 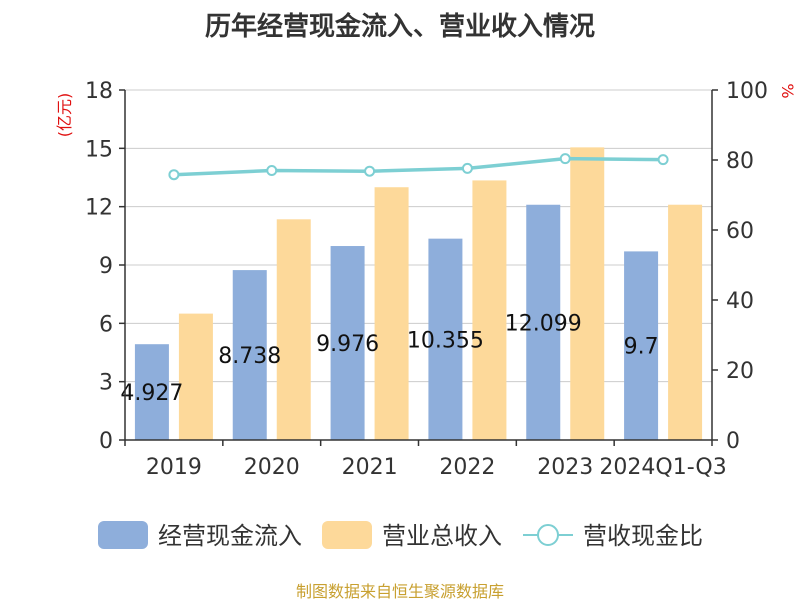 I want to click on data-label: 9.976, so click(x=347, y=344).